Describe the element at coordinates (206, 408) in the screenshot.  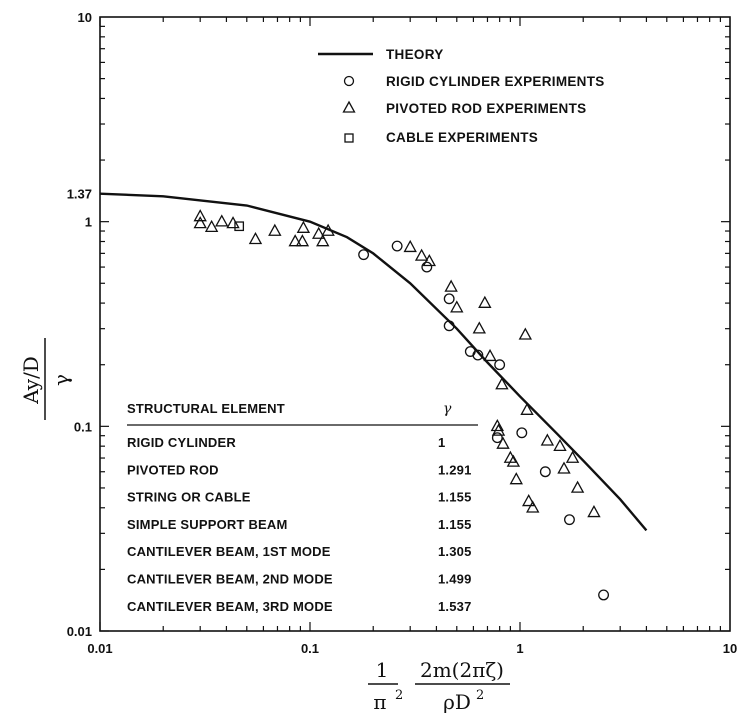
I see `table-header-element: STRUCTURAL ELEMENT` at that location.